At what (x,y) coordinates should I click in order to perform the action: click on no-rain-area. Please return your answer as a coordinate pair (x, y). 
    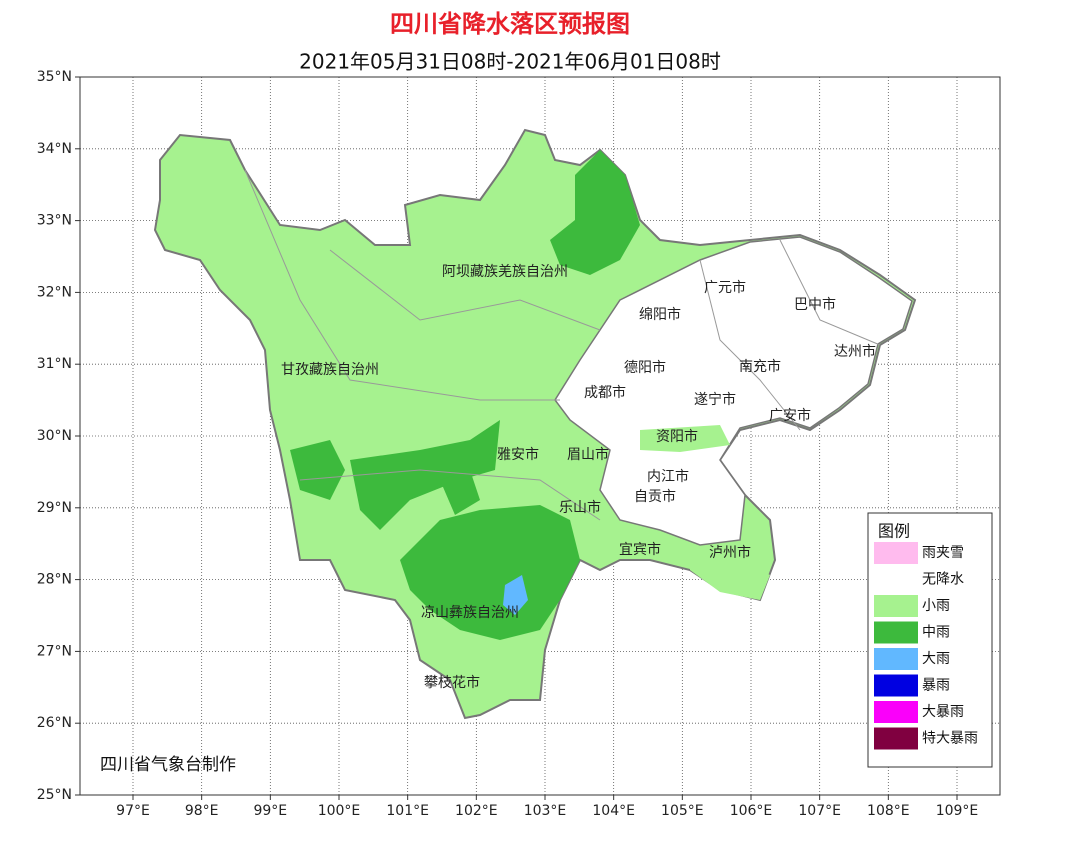
    Looking at the image, I should click on (733, 391).